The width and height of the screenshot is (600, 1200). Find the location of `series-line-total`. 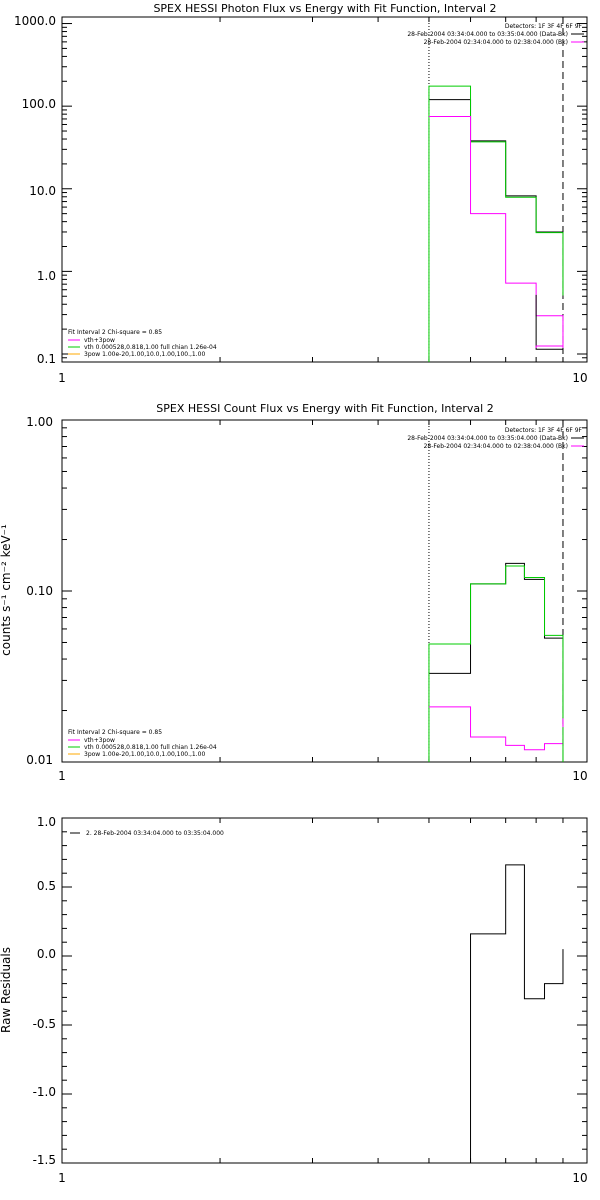

series-line-total is located at coordinates (496, 197).